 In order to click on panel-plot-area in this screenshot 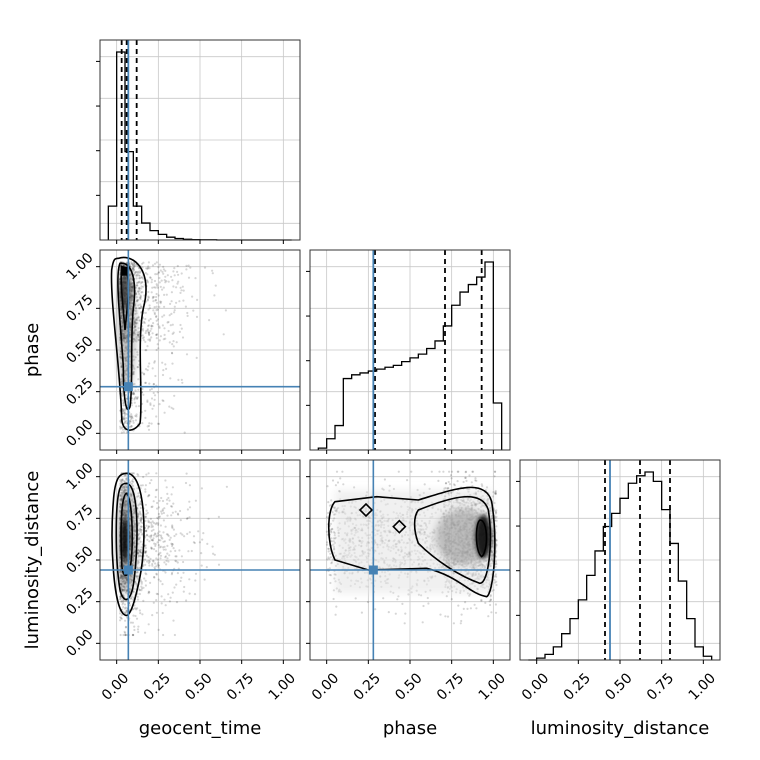, I will do `click(200, 560)`.